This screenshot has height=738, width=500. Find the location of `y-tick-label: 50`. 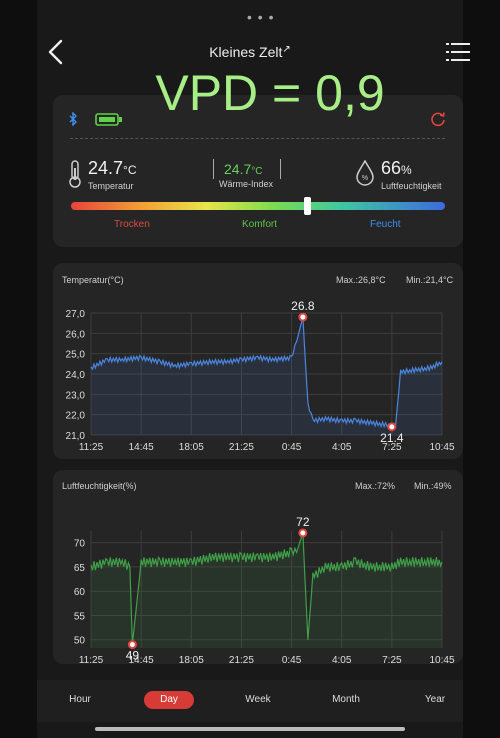

y-tick-label: 50 is located at coordinates (80, 641).